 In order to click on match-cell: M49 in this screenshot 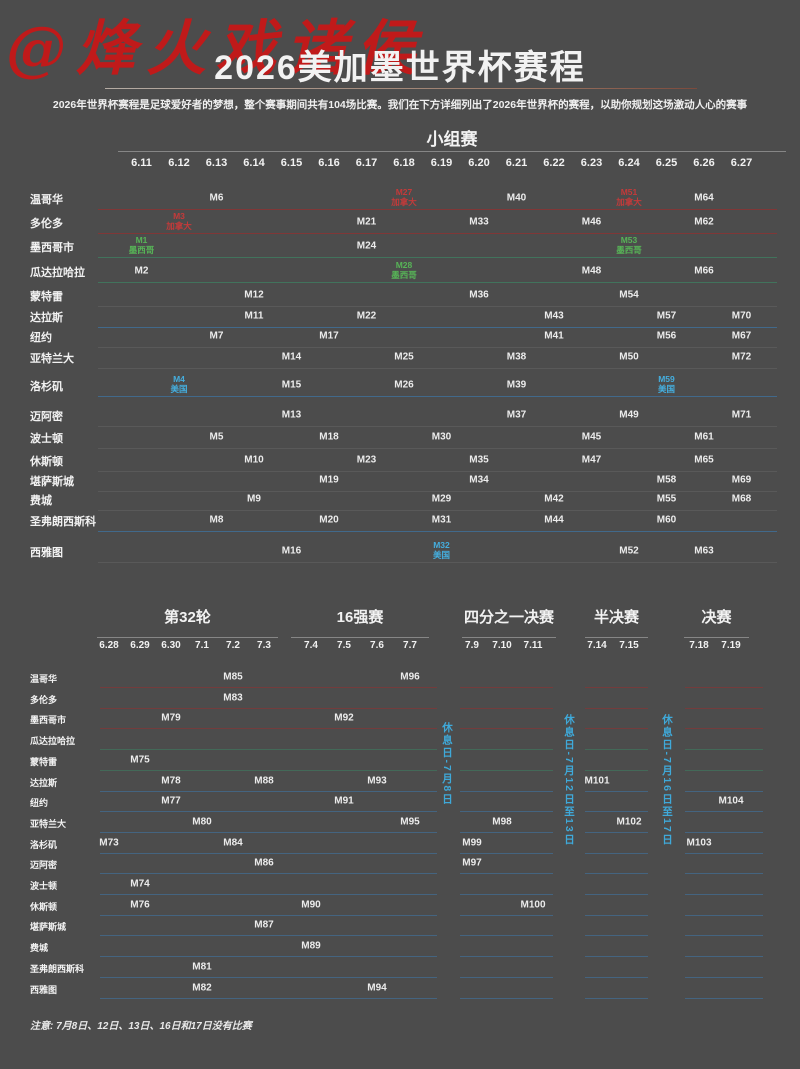, I will do `click(629, 415)`.